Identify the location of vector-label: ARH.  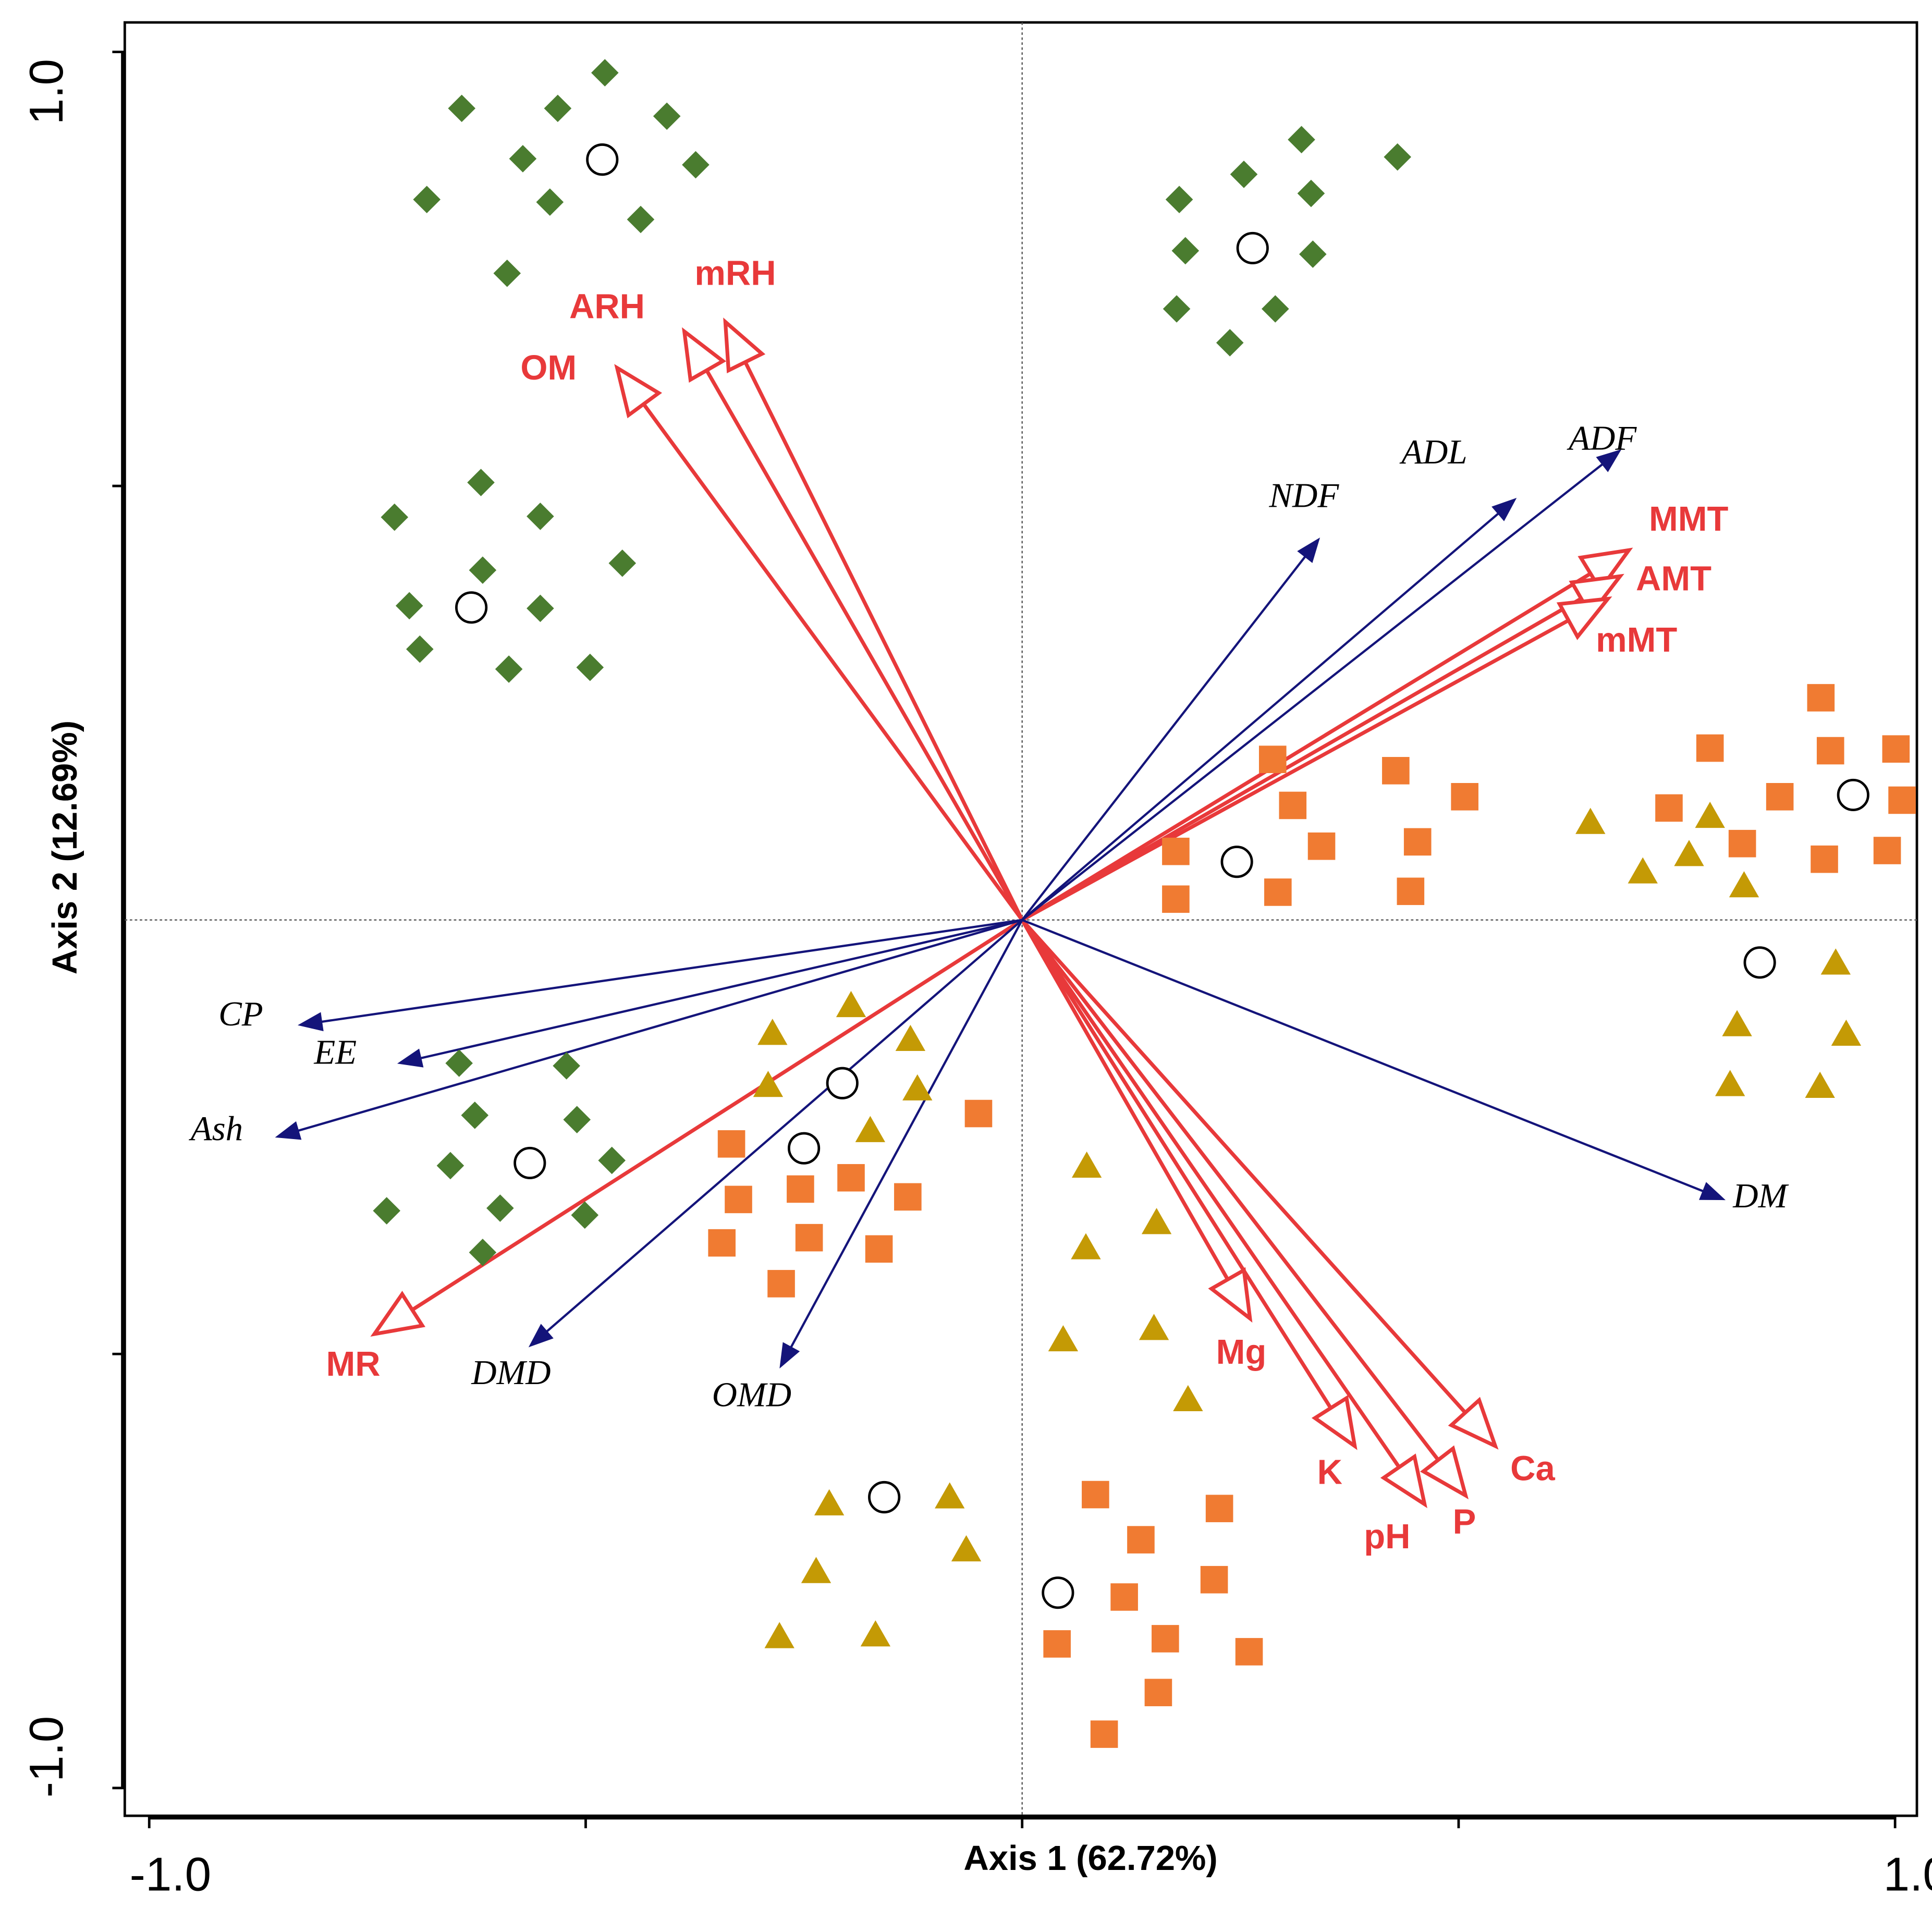
(607, 306).